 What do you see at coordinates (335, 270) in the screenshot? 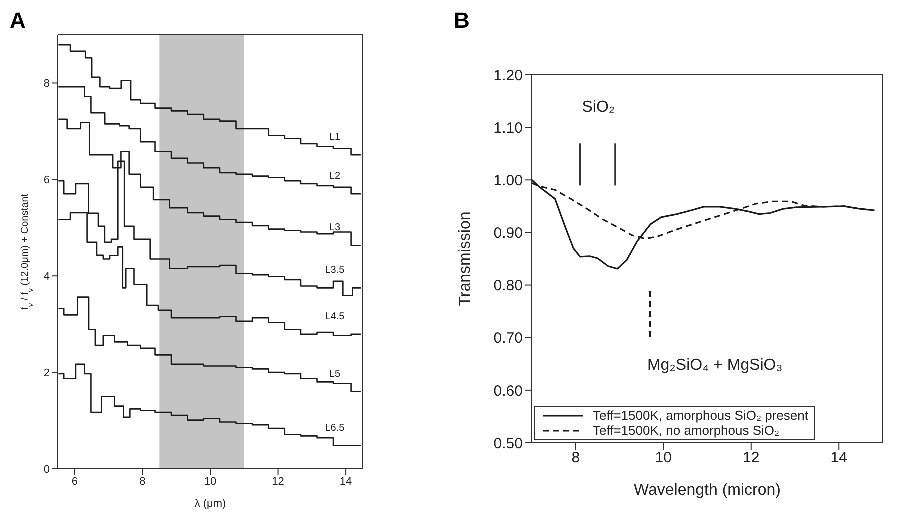
I see `series-label: L3.5` at bounding box center [335, 270].